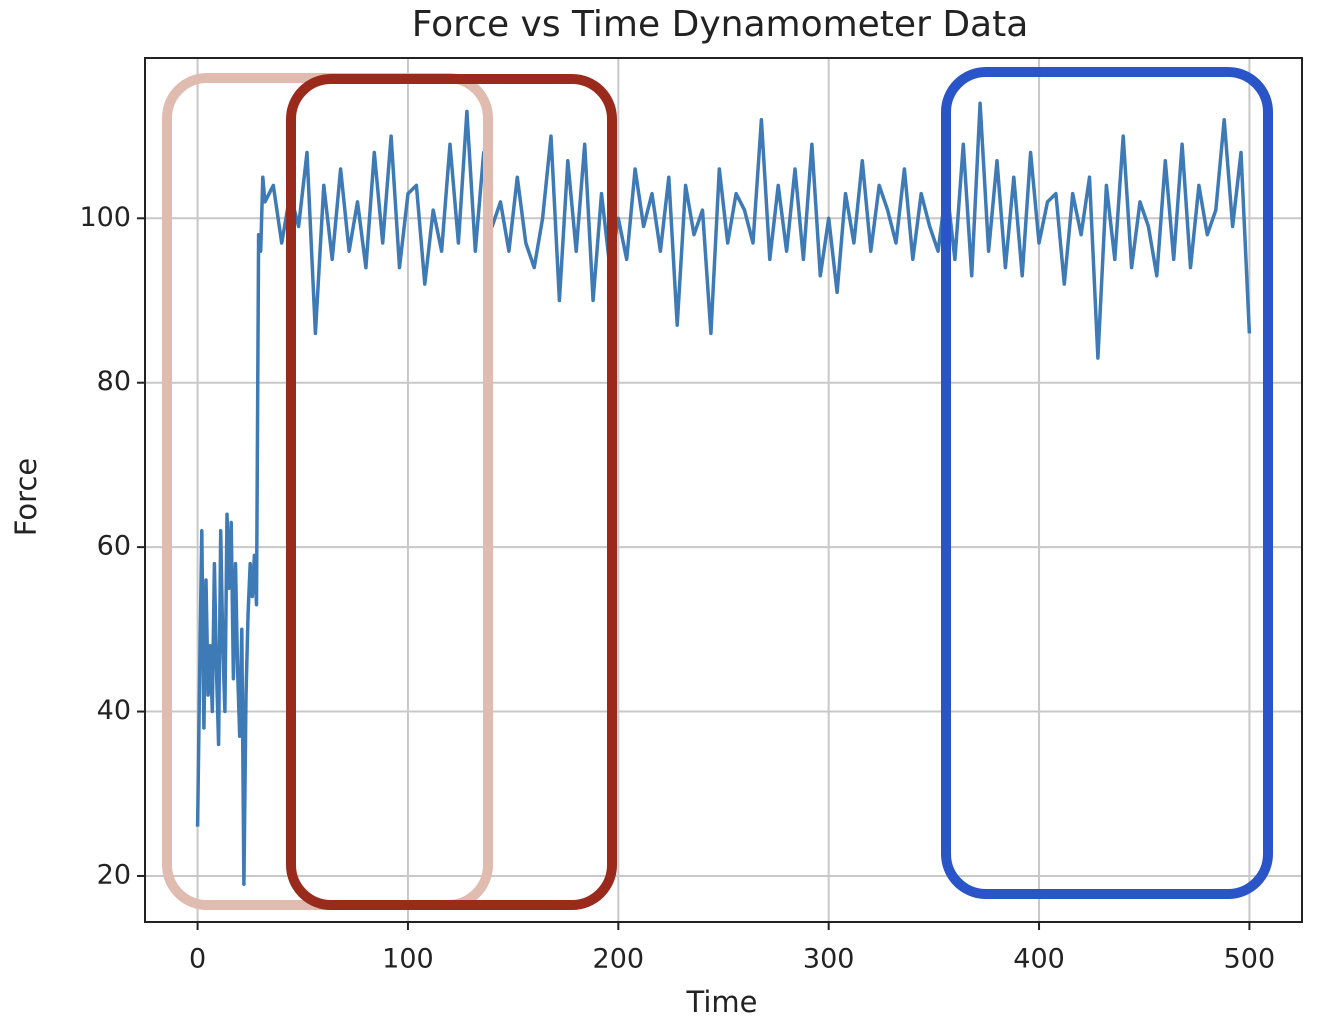 The image size is (1338, 1030). I want to click on y-tick-label: 60, so click(114, 546).